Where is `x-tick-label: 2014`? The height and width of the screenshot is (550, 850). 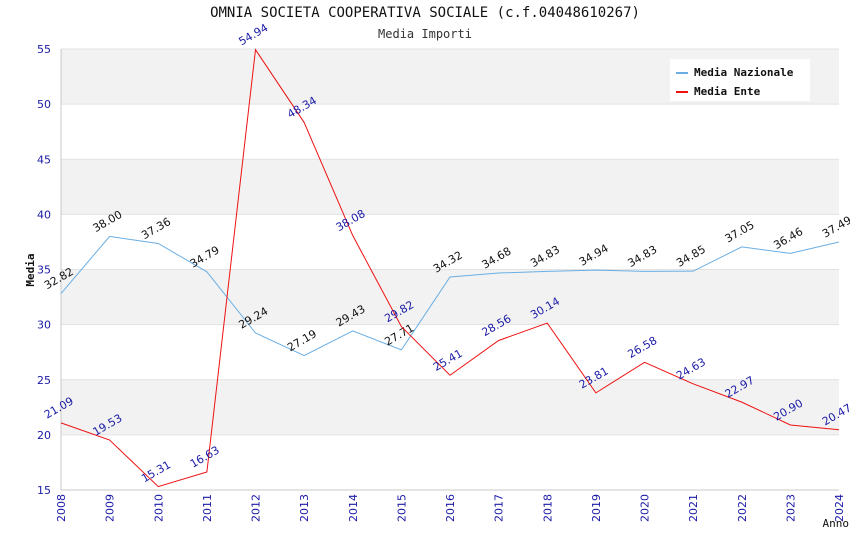 x-tick-label: 2014 is located at coordinates (353, 508).